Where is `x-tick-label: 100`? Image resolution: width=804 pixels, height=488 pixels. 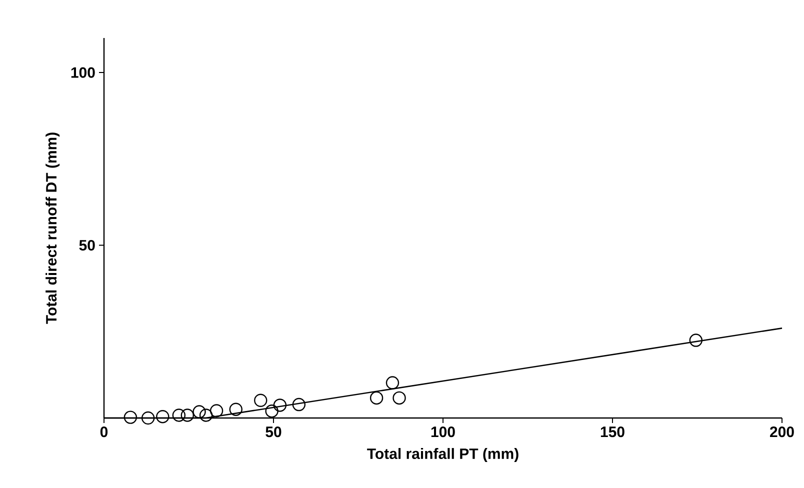
x-tick-label: 100 is located at coordinates (443, 432).